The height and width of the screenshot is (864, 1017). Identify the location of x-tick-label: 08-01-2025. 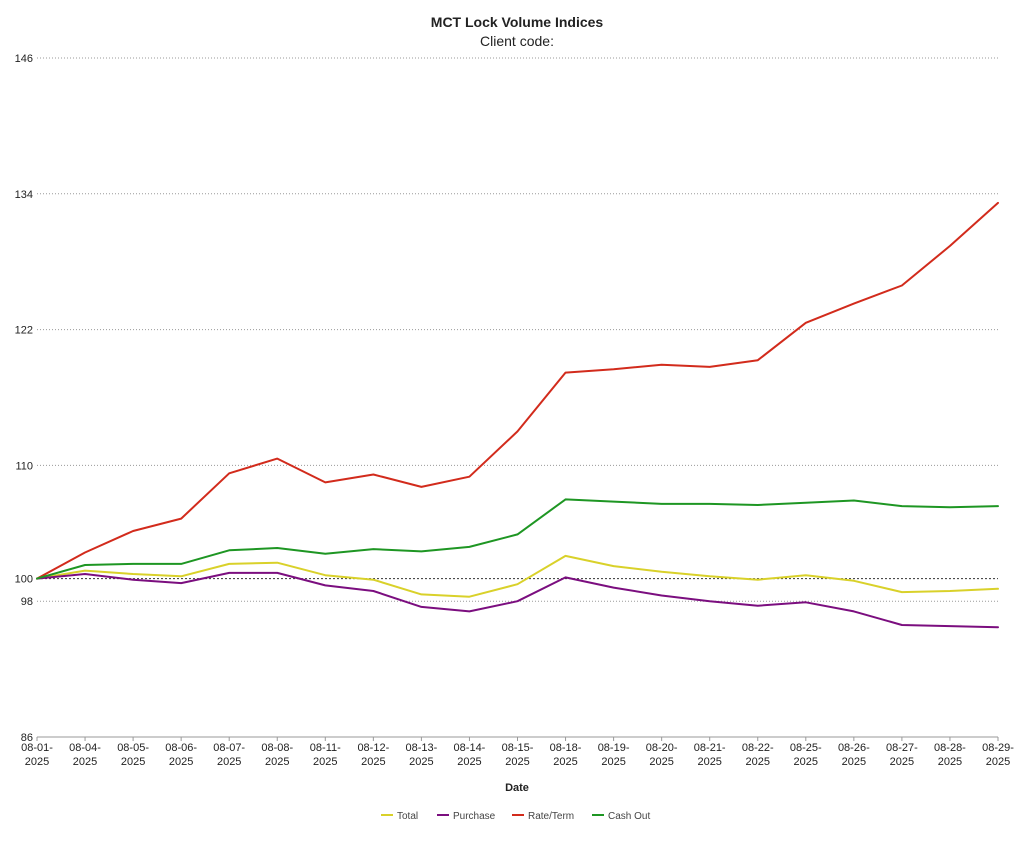
(37, 755).